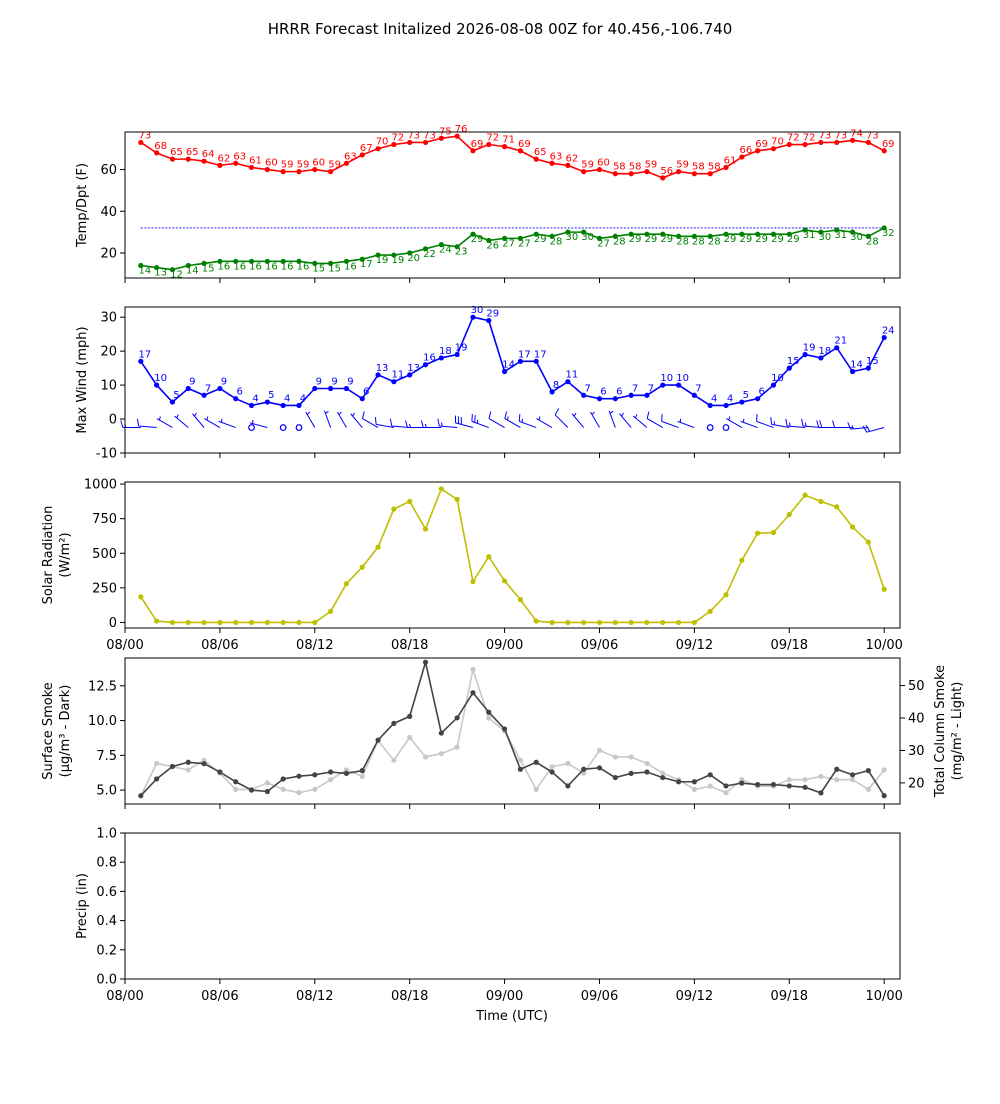 This screenshot has width=1000, height=1104. What do you see at coordinates (314, 645) in the screenshot?
I see `x-tick-label: 08/12` at bounding box center [314, 645].